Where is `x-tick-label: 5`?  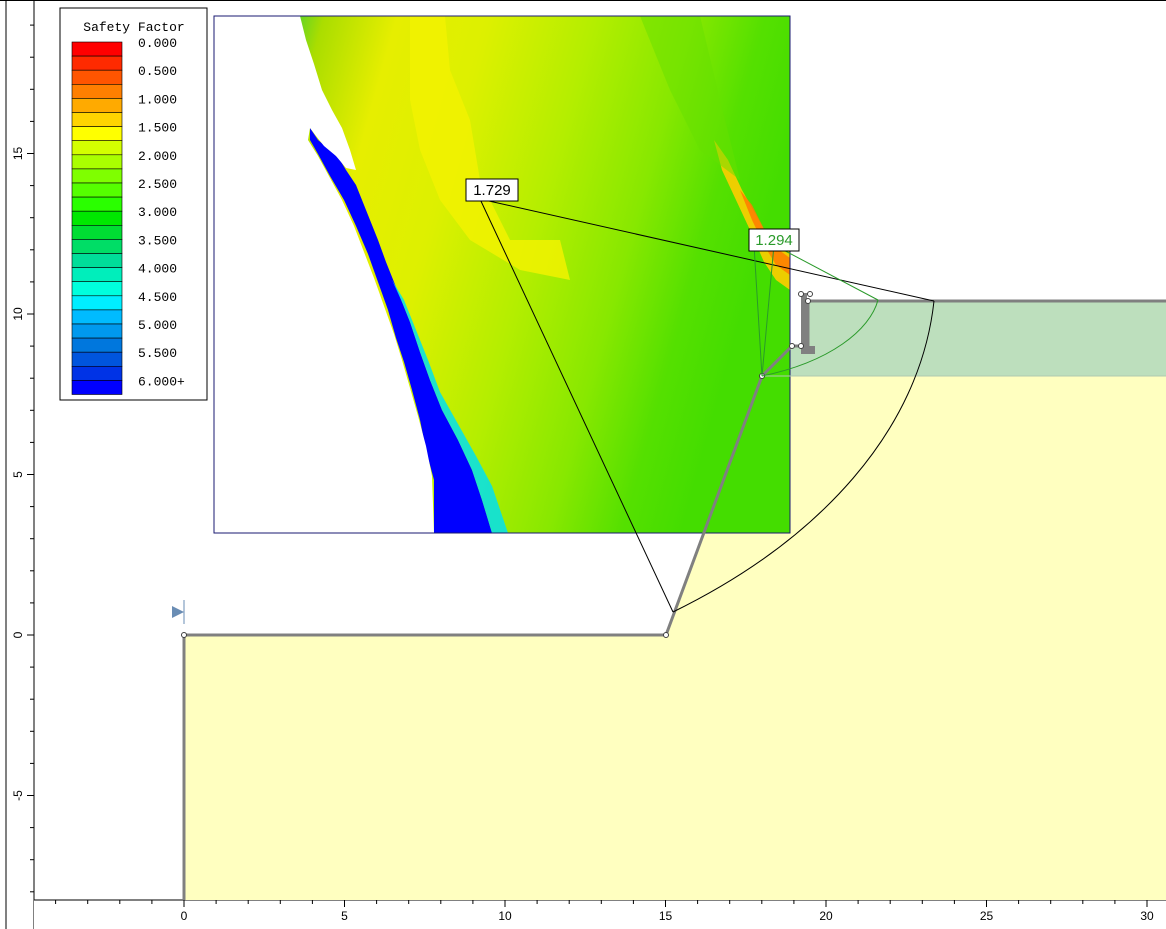
x-tick-label: 5 is located at coordinates (344, 916).